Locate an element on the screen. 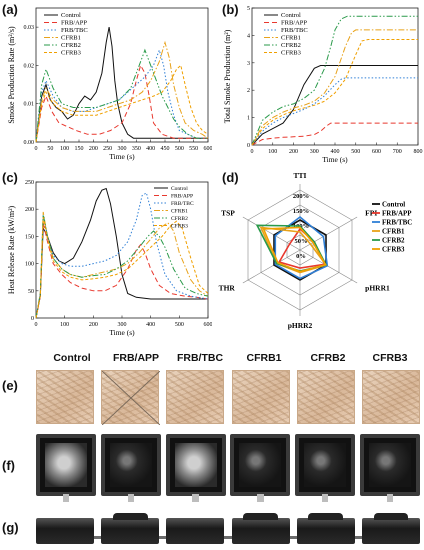  photo-column-title: Control is located at coordinates (72, 358).